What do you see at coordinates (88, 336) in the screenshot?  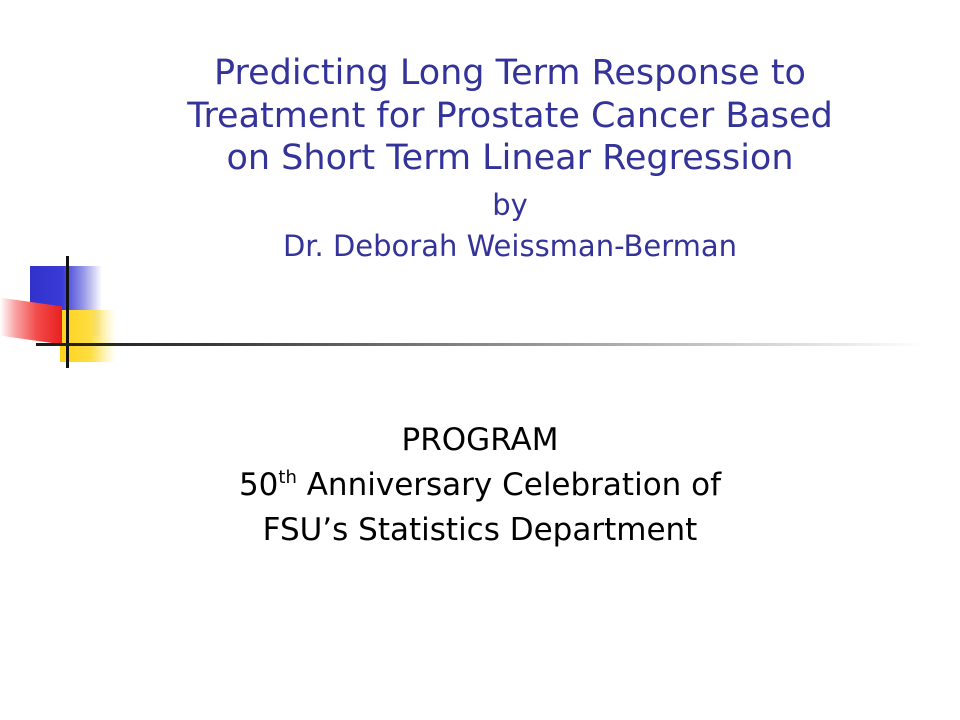 I see `yellow-square-decoration` at bounding box center [88, 336].